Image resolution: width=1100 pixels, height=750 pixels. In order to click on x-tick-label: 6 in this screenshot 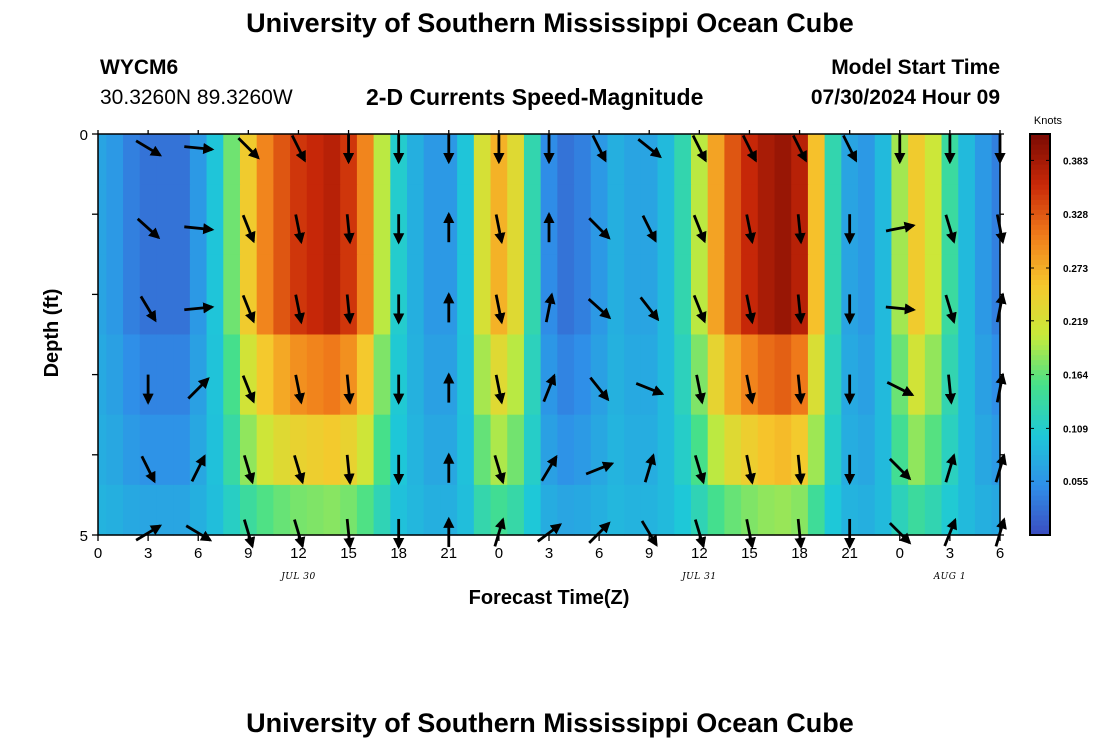, I will do `click(599, 553)`.